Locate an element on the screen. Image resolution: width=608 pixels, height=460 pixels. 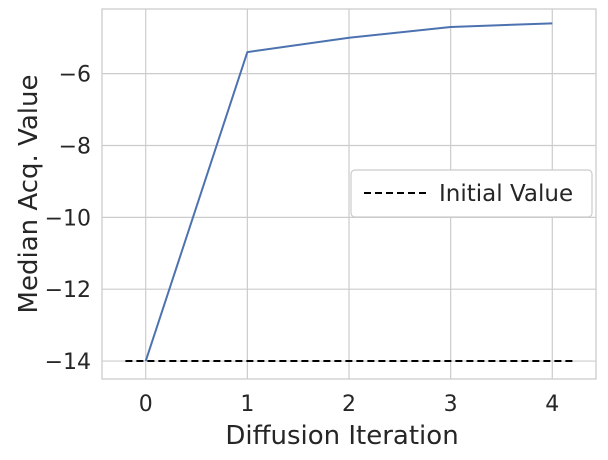
y-tick-label: −6 is located at coordinates (75, 75).